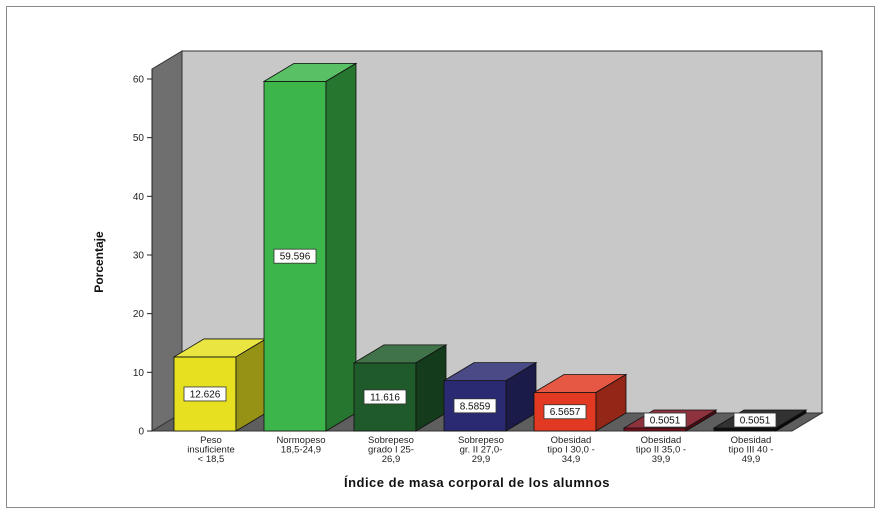 The image size is (883, 516). I want to click on x-tick-label-line: Normopeso, so click(300, 440).